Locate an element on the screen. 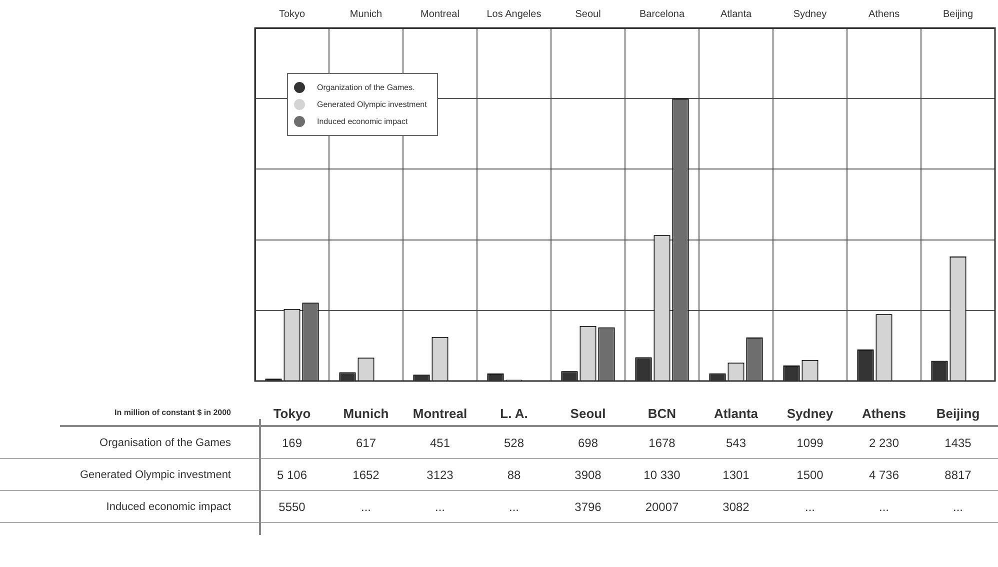 The image size is (998, 567). x-tick-label: Sydney is located at coordinates (810, 14).